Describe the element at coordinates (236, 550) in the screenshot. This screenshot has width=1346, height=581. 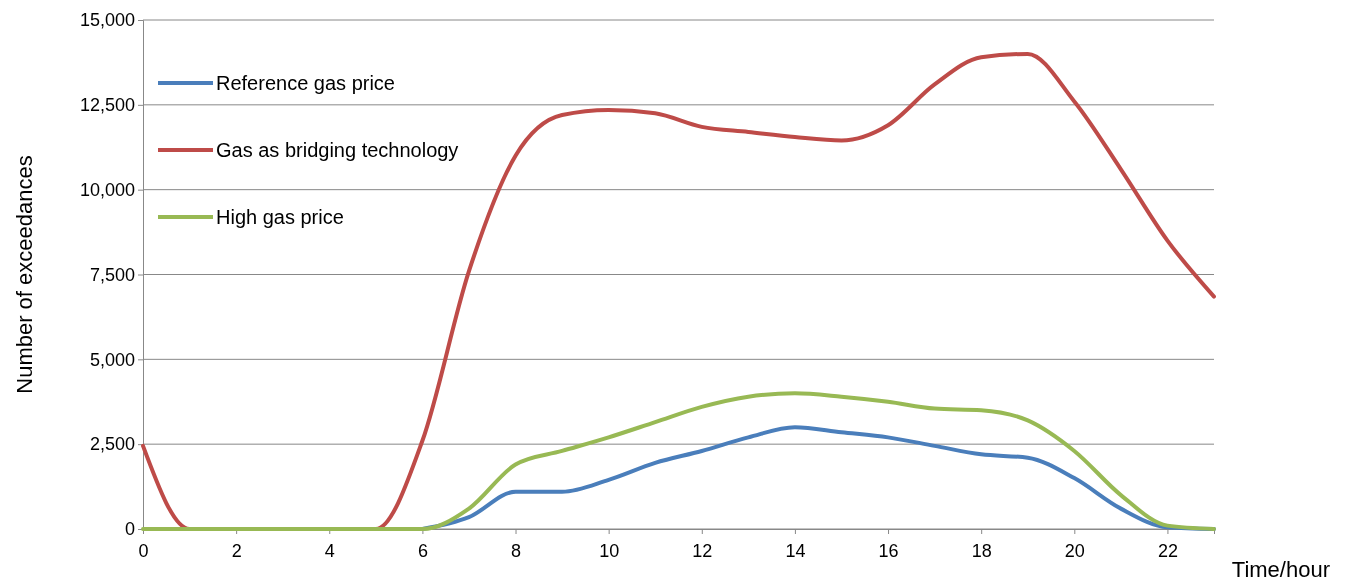
I see `x-tick-label: 2` at that location.